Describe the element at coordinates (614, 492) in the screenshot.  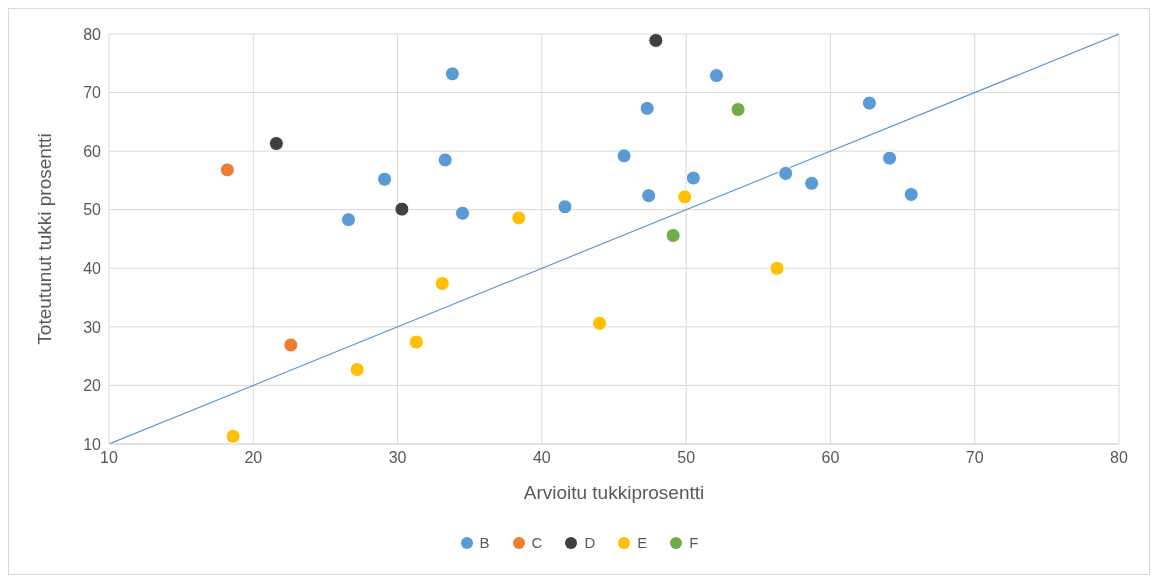
I see `x-axis-title: Arvioitu tukkiprosentti` at that location.